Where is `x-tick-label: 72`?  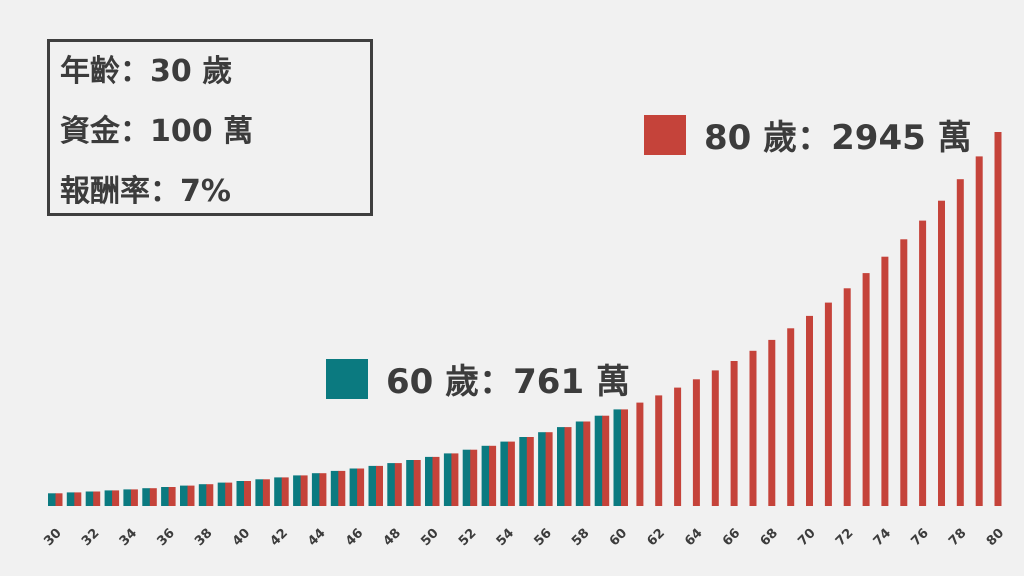
x-tick-label: 72 is located at coordinates (844, 537).